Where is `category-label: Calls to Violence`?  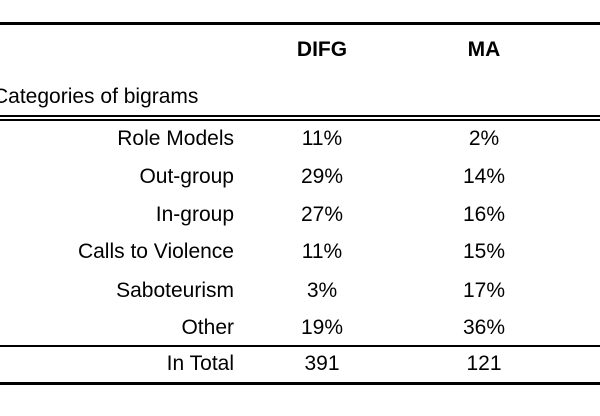 category-label: Calls to Violence is located at coordinates (155, 251).